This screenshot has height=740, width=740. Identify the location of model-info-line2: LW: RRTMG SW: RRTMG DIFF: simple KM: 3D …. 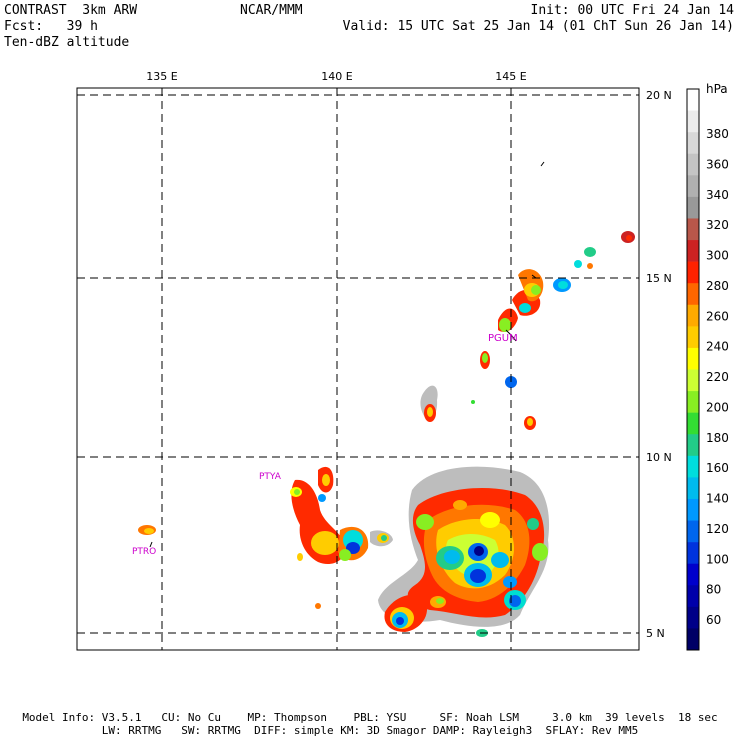
(370, 730).